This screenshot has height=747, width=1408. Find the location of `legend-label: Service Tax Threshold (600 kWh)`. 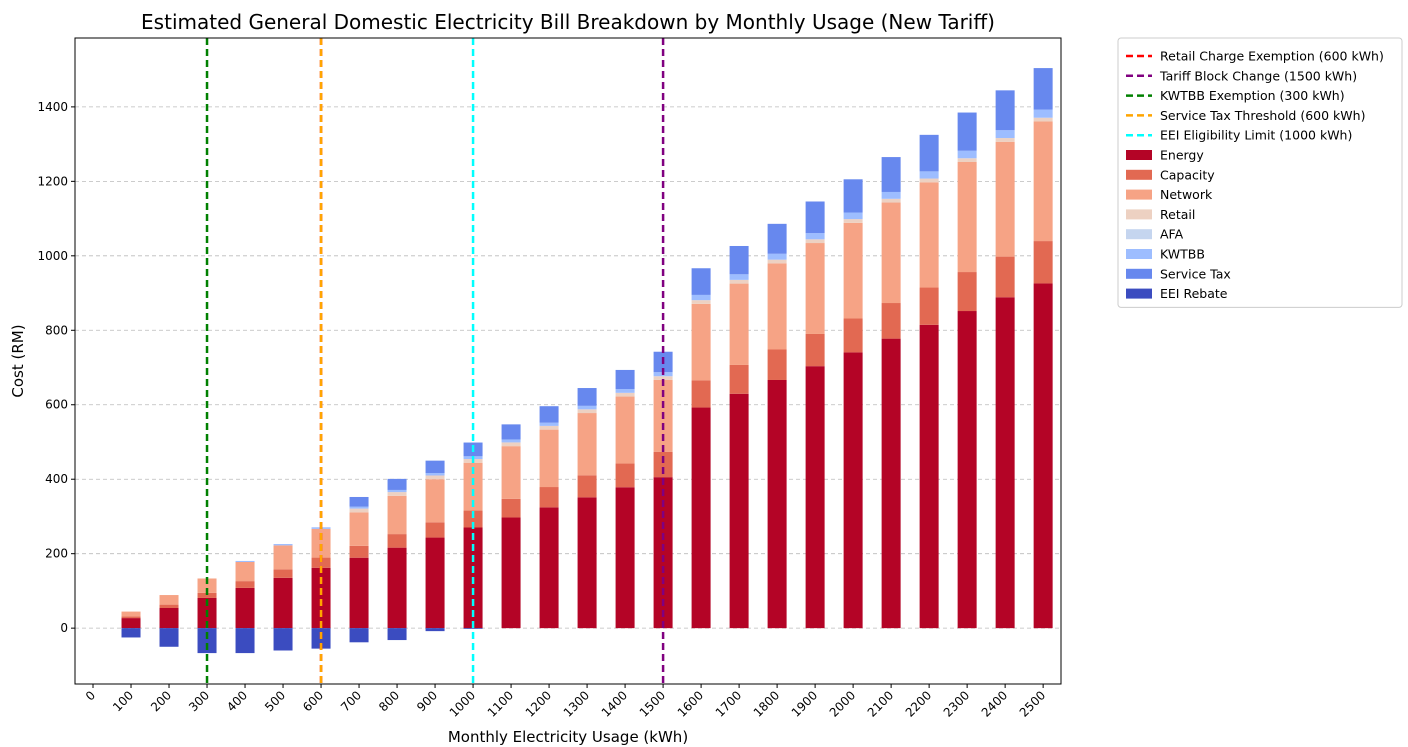

legend-label: Service Tax Threshold (600 kWh) is located at coordinates (1262, 115).